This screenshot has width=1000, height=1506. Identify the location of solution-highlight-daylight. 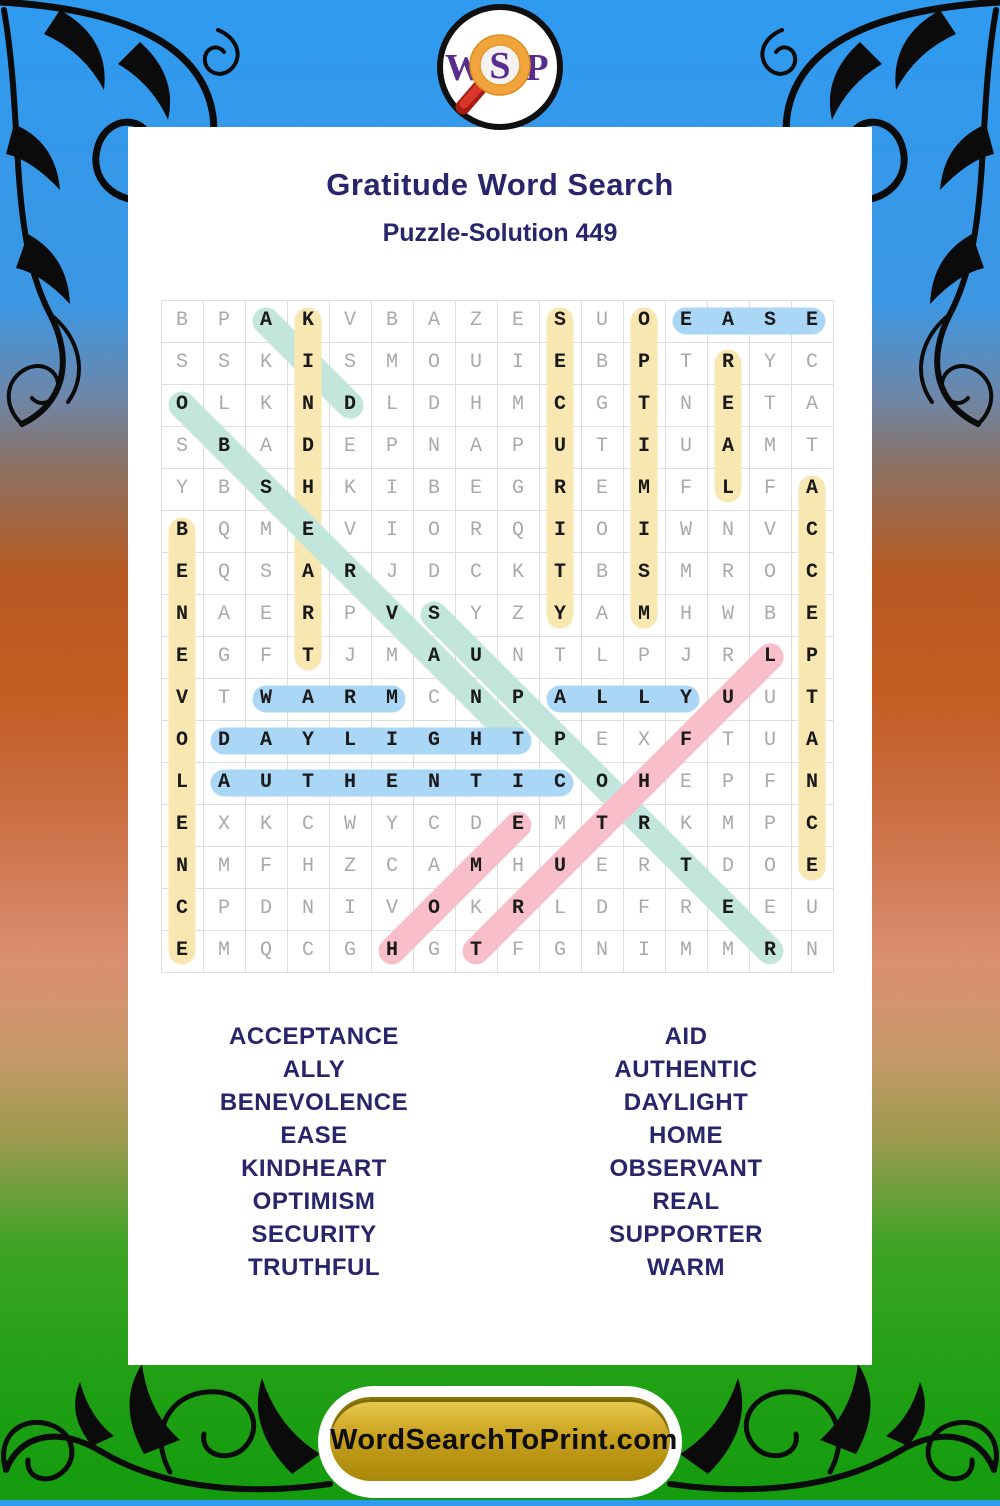
(371, 741).